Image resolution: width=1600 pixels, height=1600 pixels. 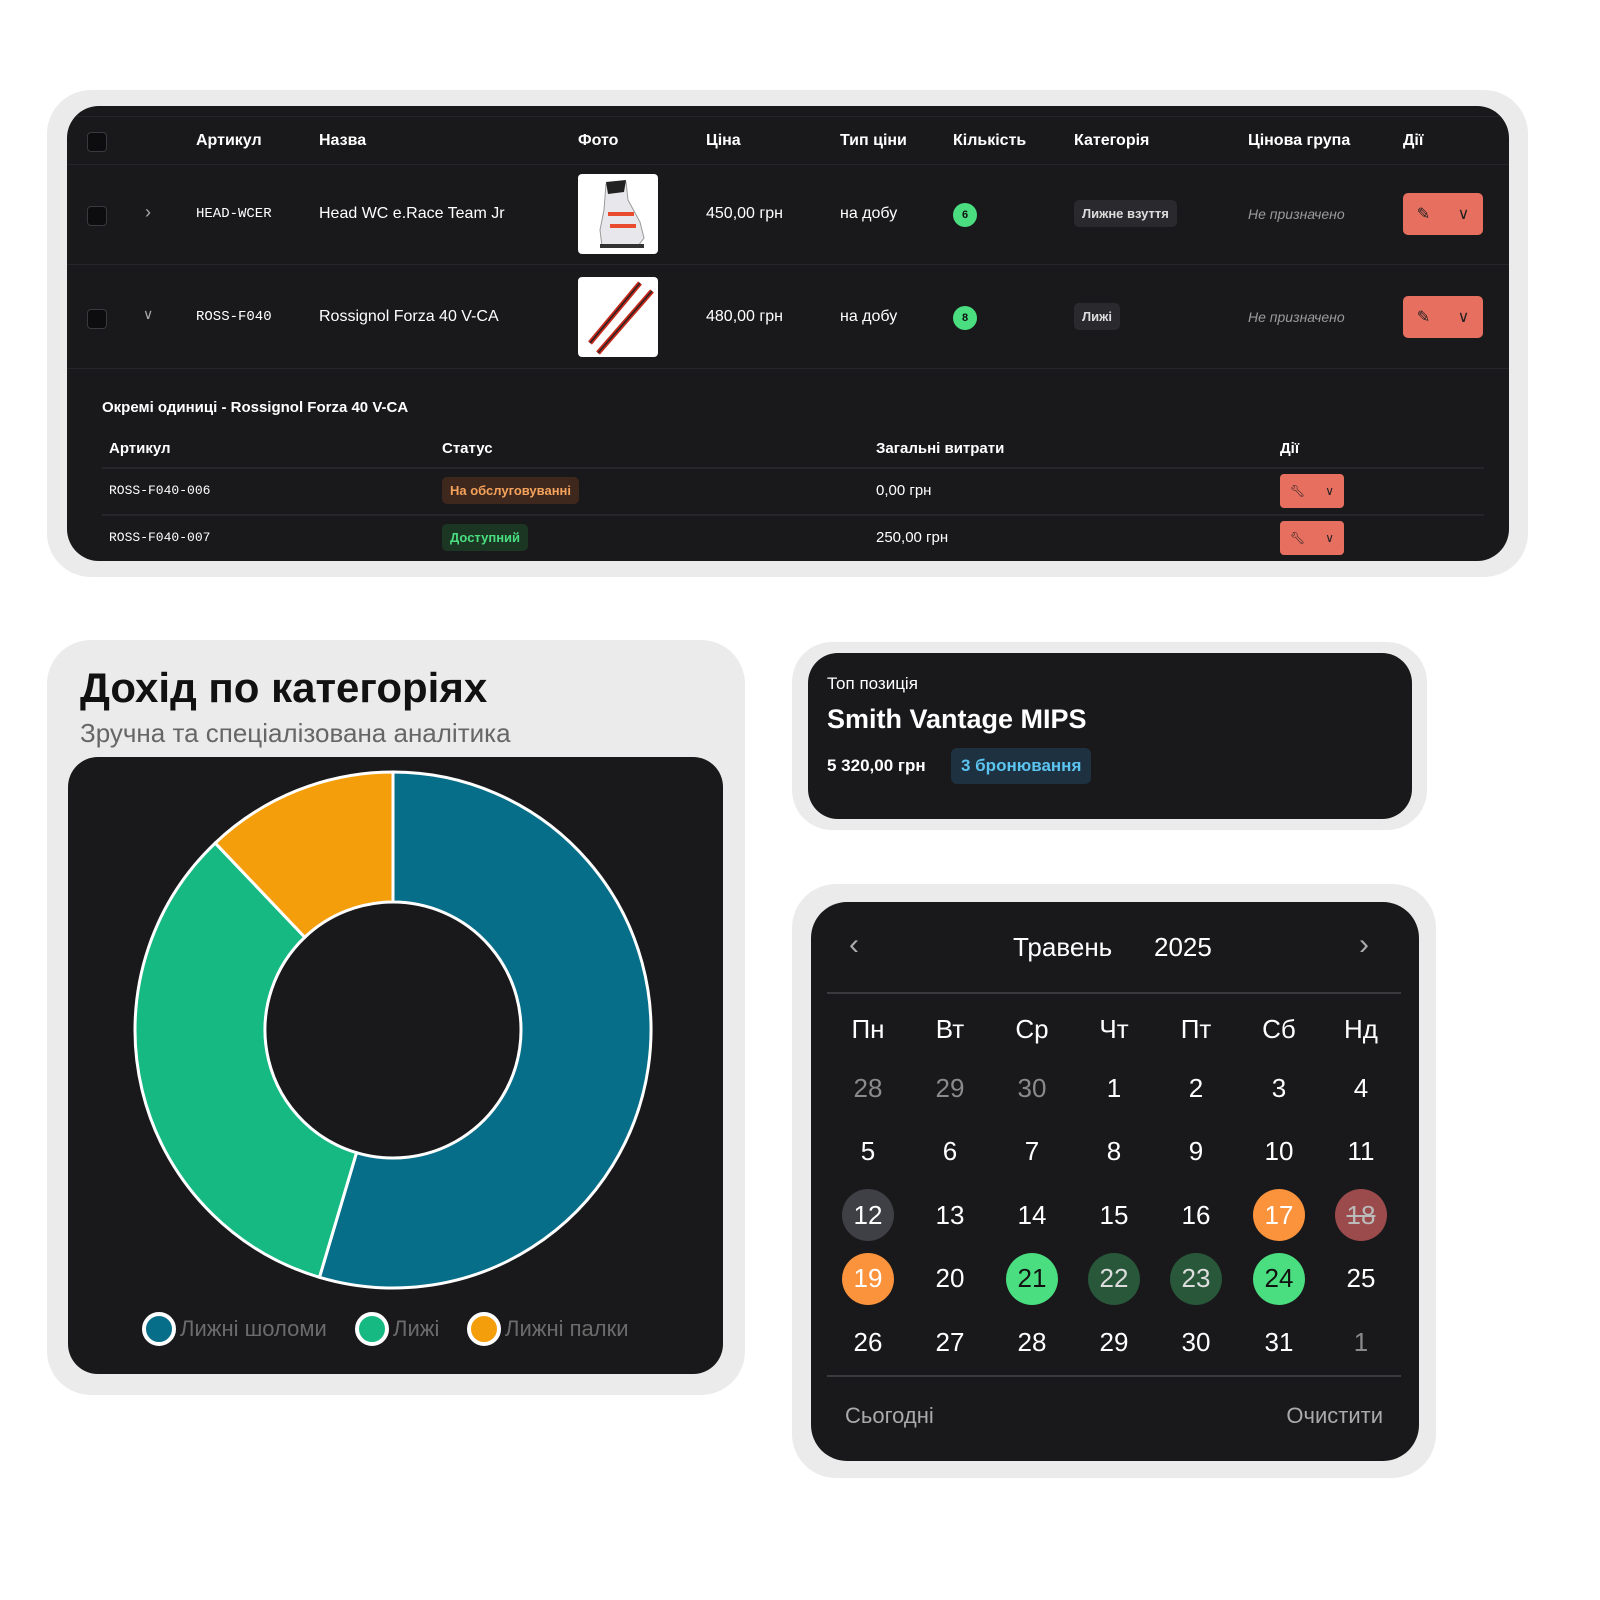 What do you see at coordinates (1364, 944) in the screenshot?
I see `next-month-icon: ›` at bounding box center [1364, 944].